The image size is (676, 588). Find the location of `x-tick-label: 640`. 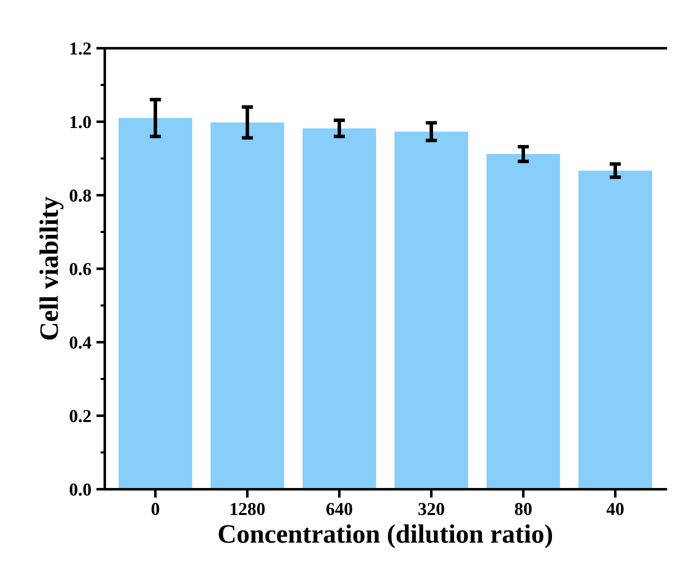

x-tick-label: 640 is located at coordinates (339, 509).